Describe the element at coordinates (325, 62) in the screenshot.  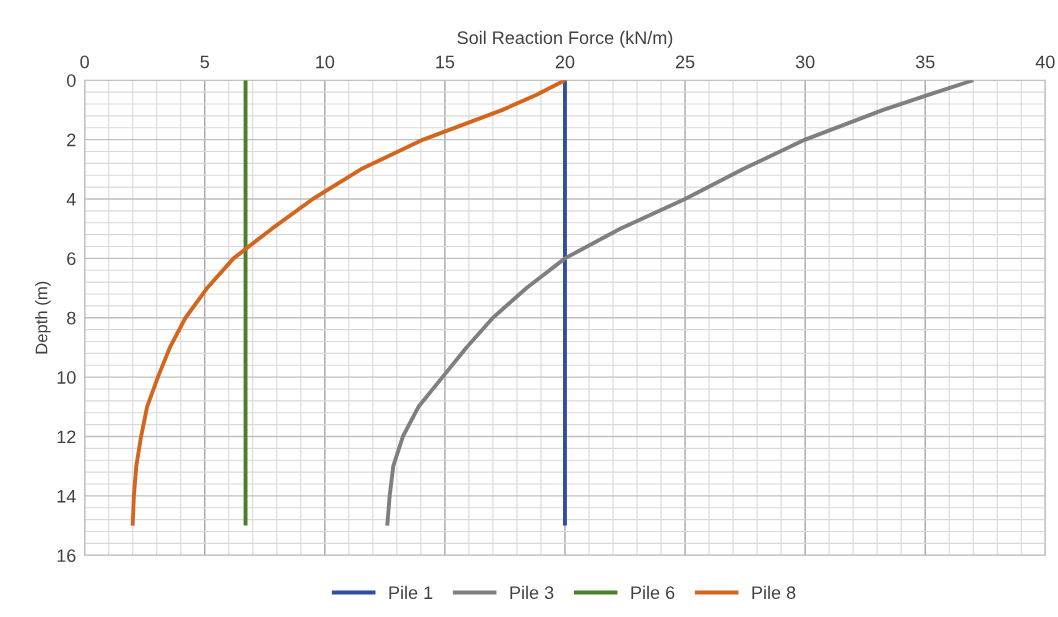
I see `x-tick-label: 10` at that location.